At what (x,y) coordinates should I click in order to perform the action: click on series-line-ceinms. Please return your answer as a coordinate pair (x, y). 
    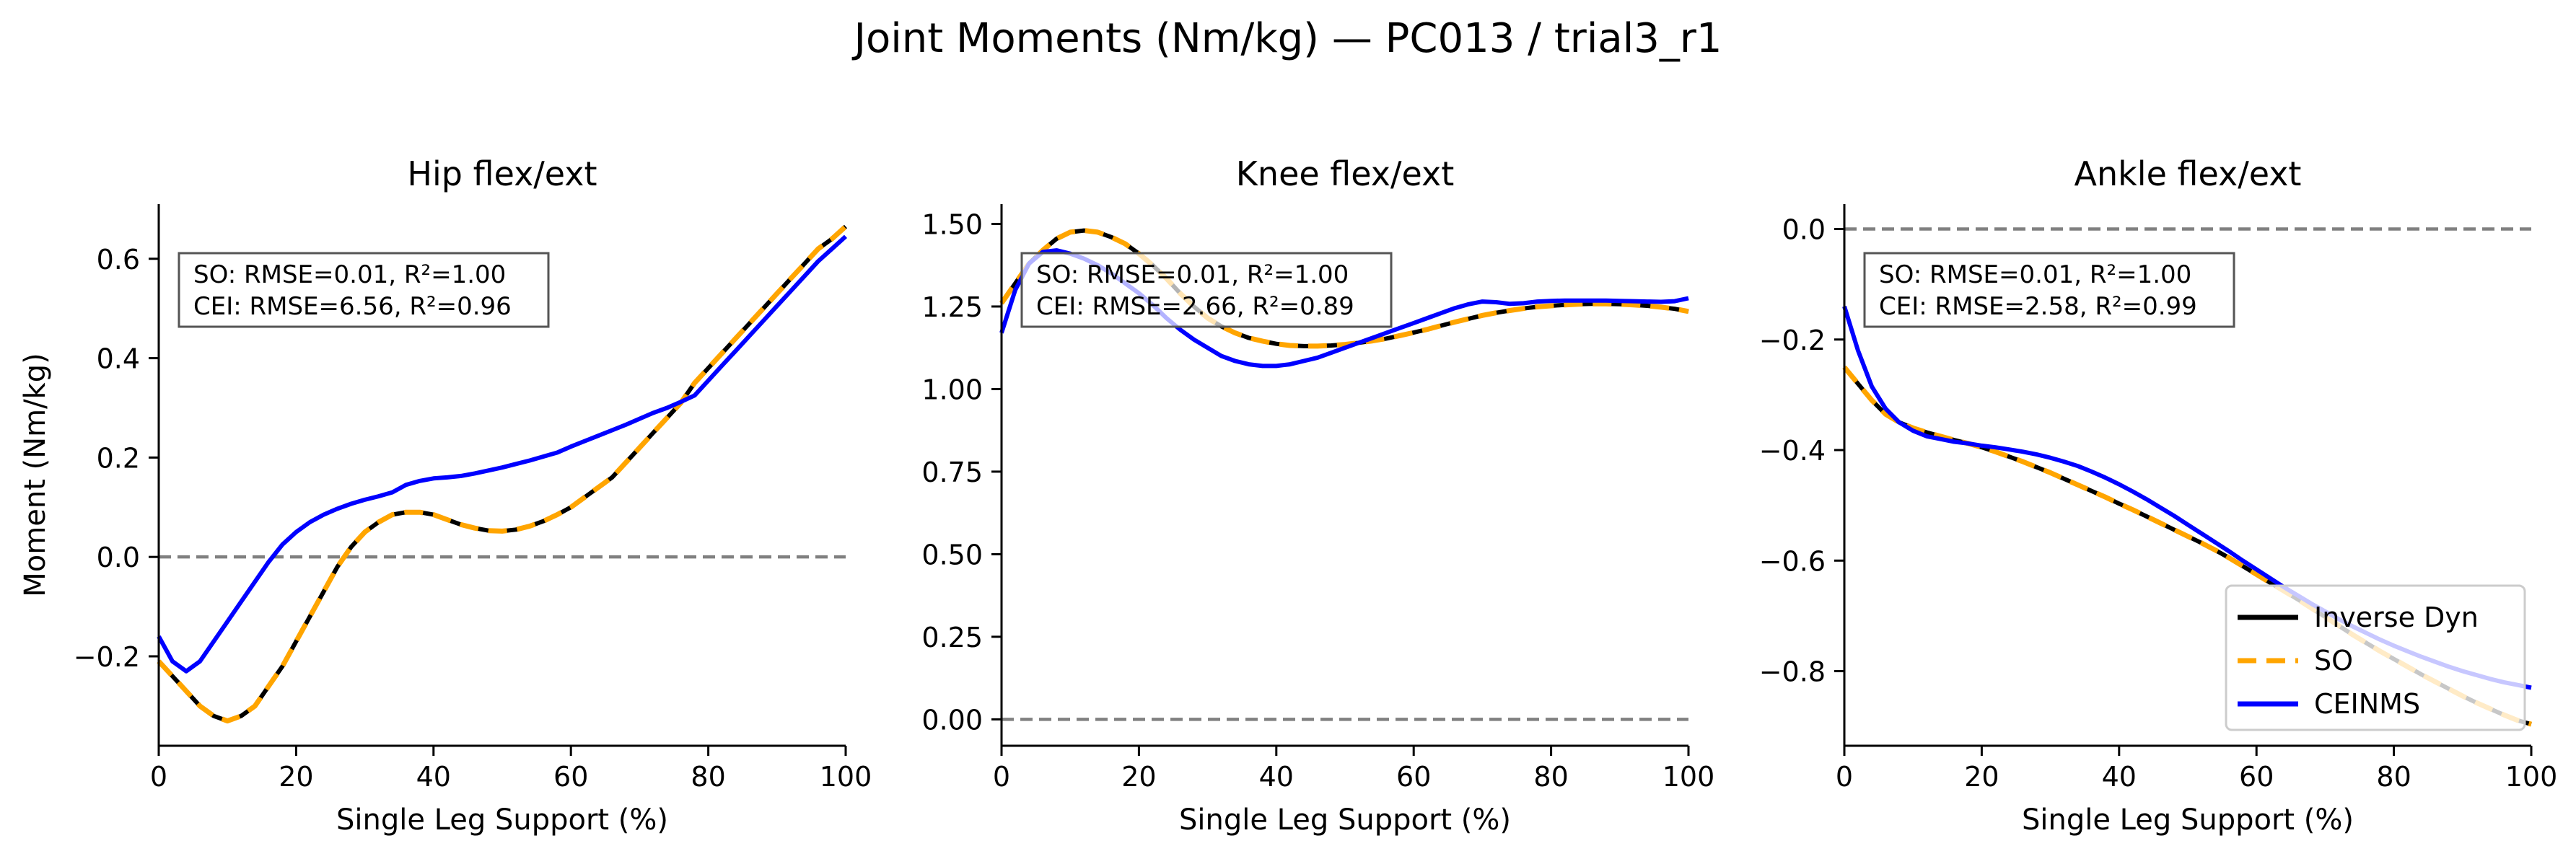
    Looking at the image, I should click on (502, 454).